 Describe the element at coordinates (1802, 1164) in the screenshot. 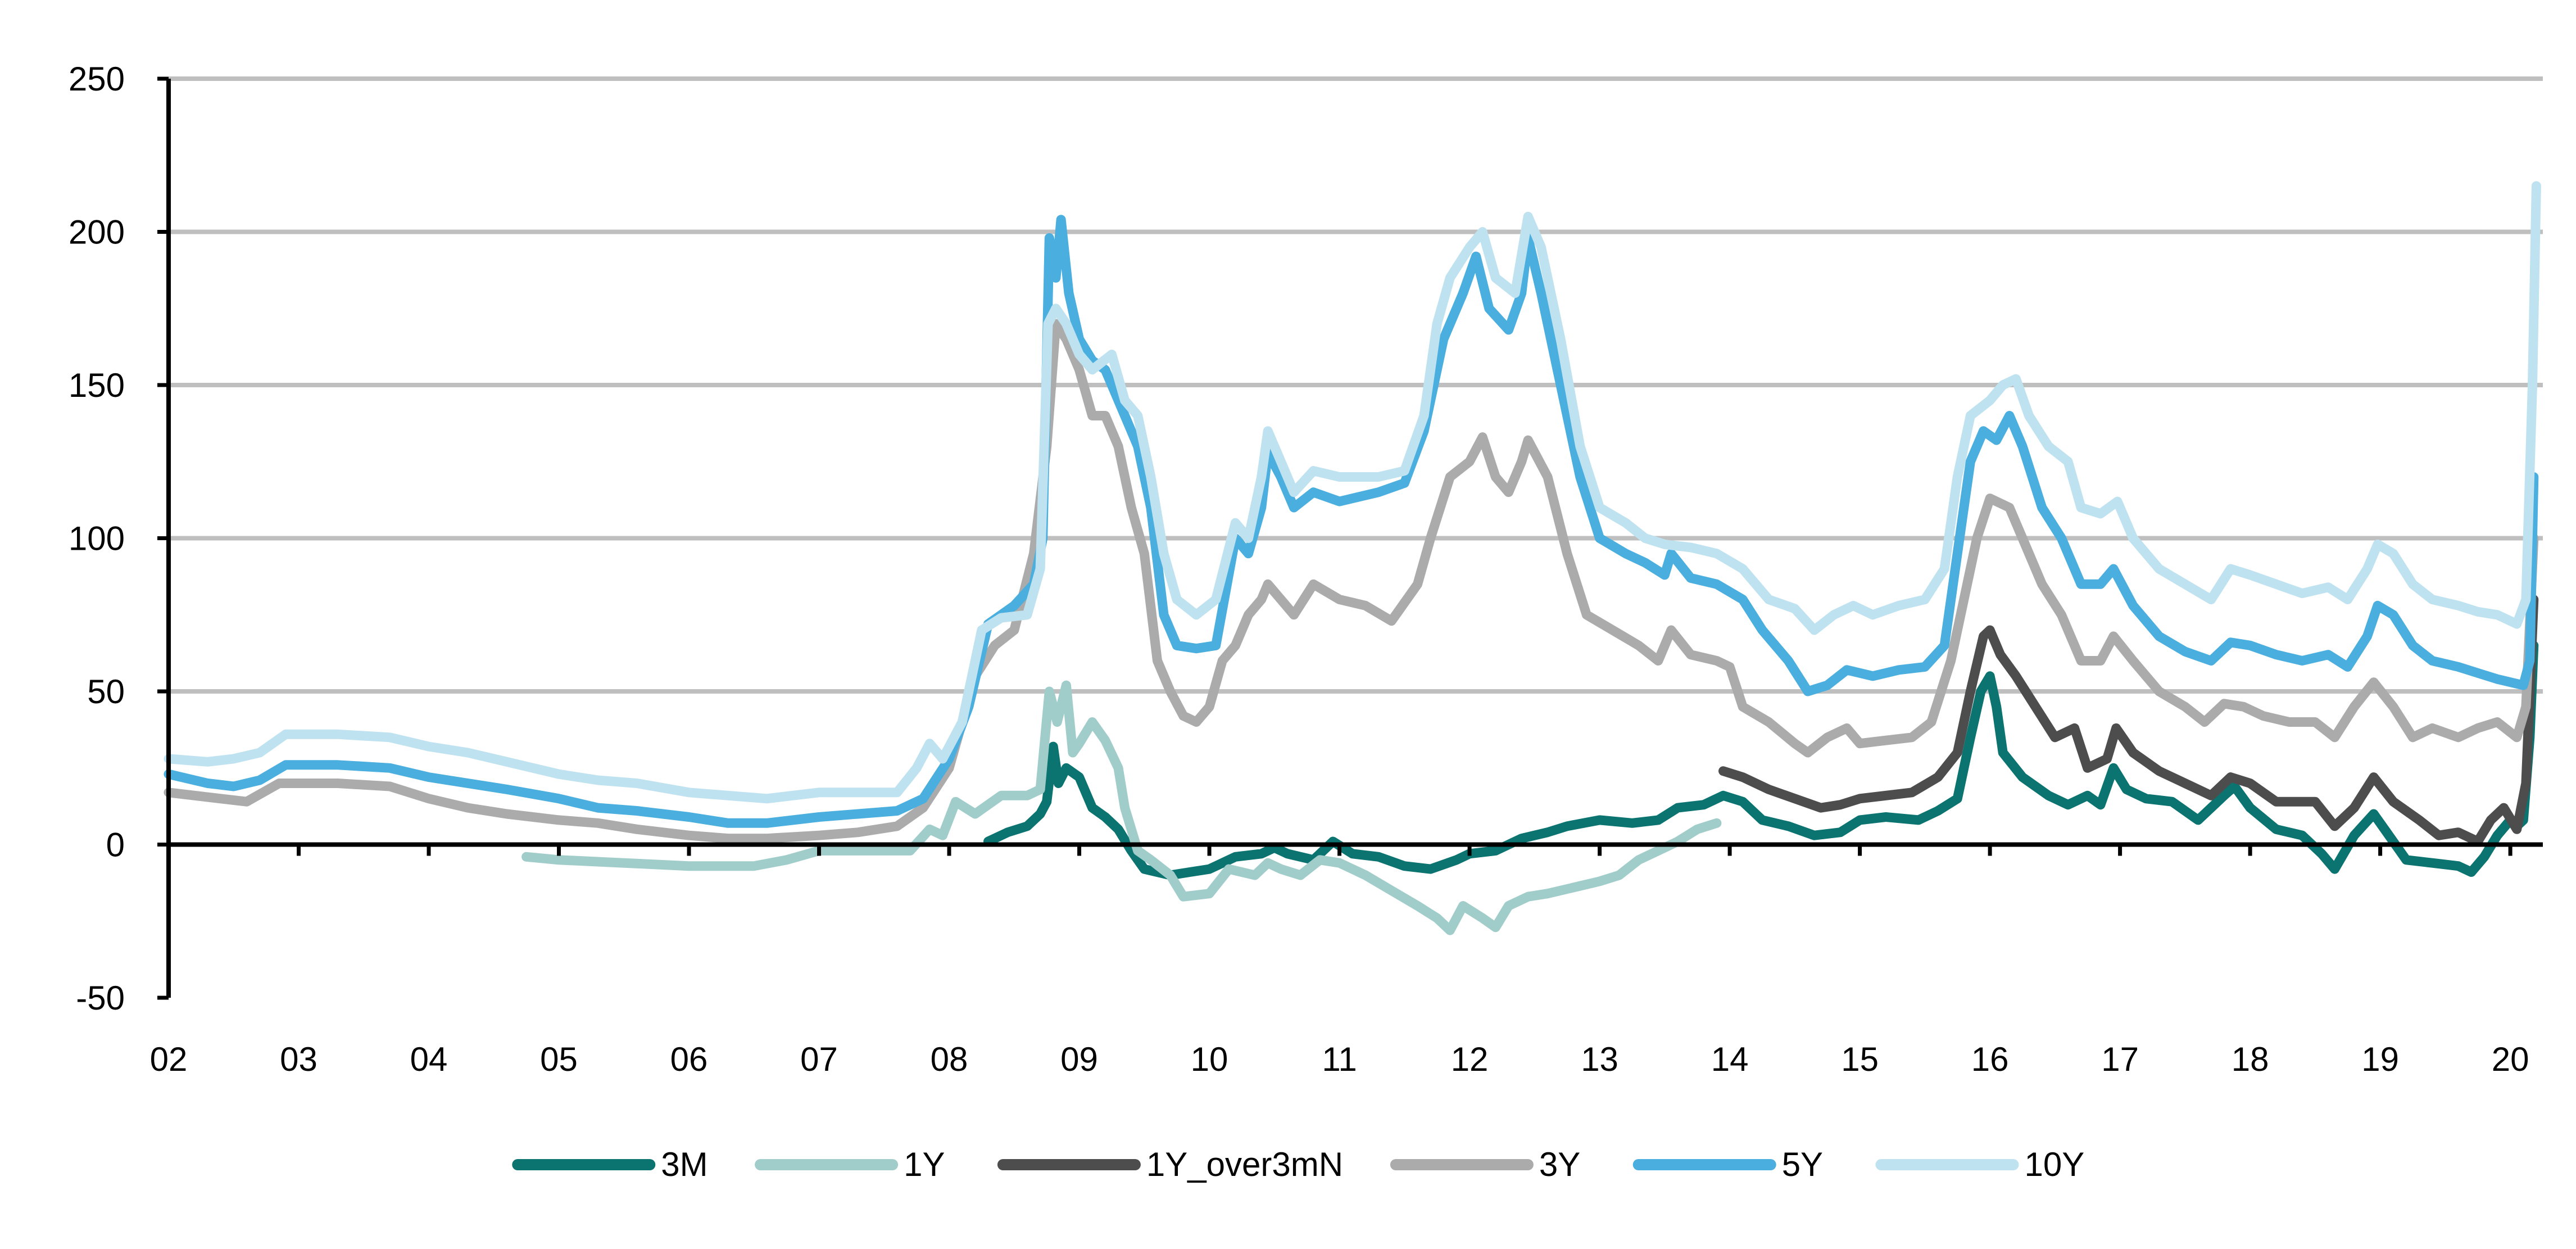

I see `legend-label-5Y: 5Y` at that location.